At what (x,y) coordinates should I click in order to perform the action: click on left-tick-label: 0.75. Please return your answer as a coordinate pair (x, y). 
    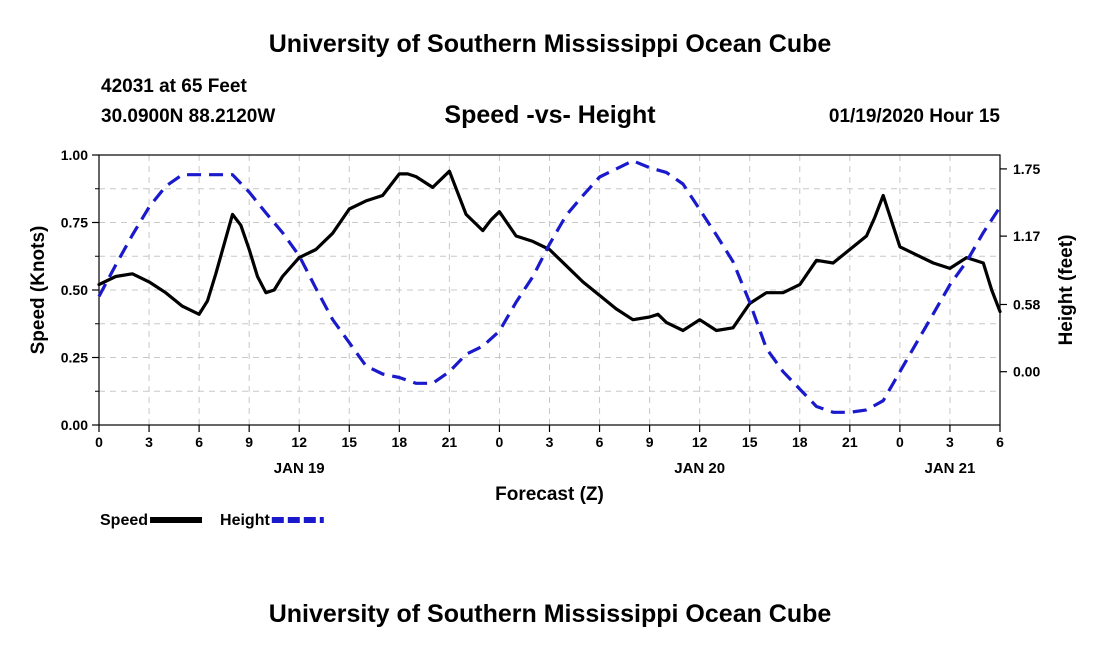
    Looking at the image, I should click on (74, 223).